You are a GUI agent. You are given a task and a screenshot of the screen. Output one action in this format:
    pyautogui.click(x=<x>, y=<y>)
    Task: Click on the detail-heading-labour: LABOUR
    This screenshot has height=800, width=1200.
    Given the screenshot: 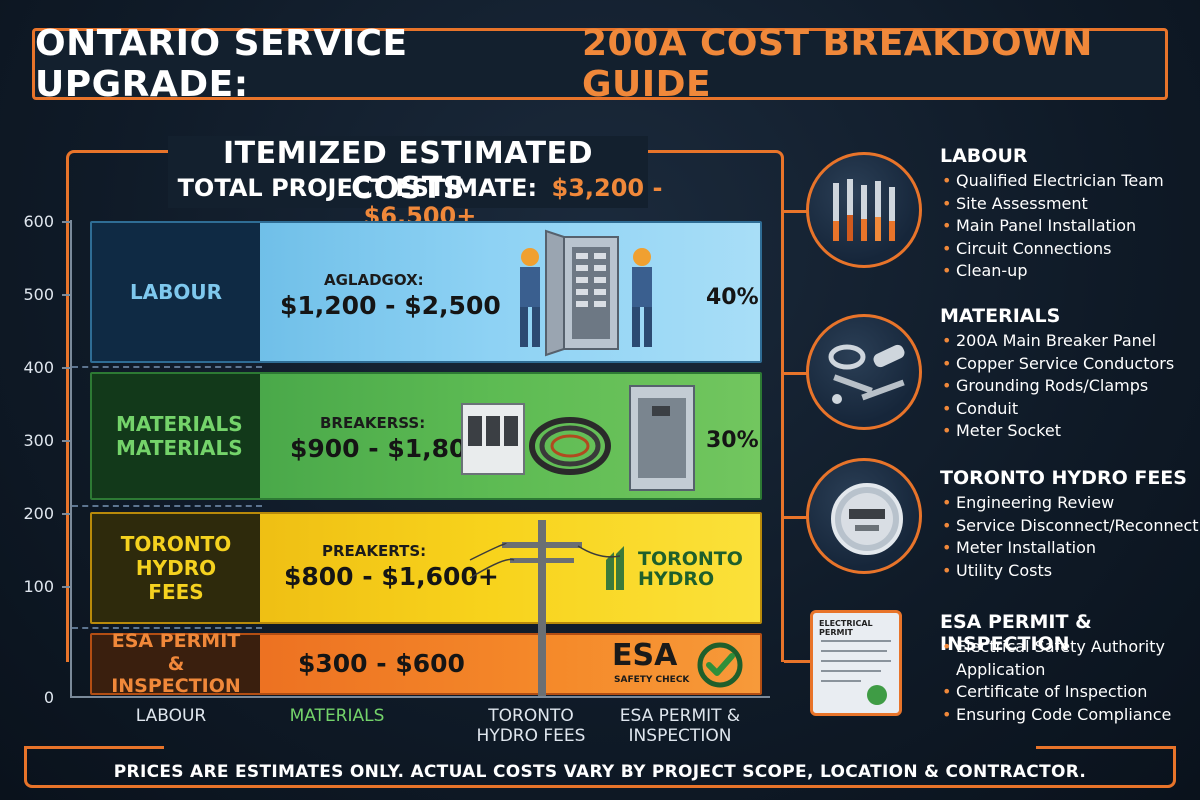 What is the action you would take?
    pyautogui.click(x=984, y=156)
    